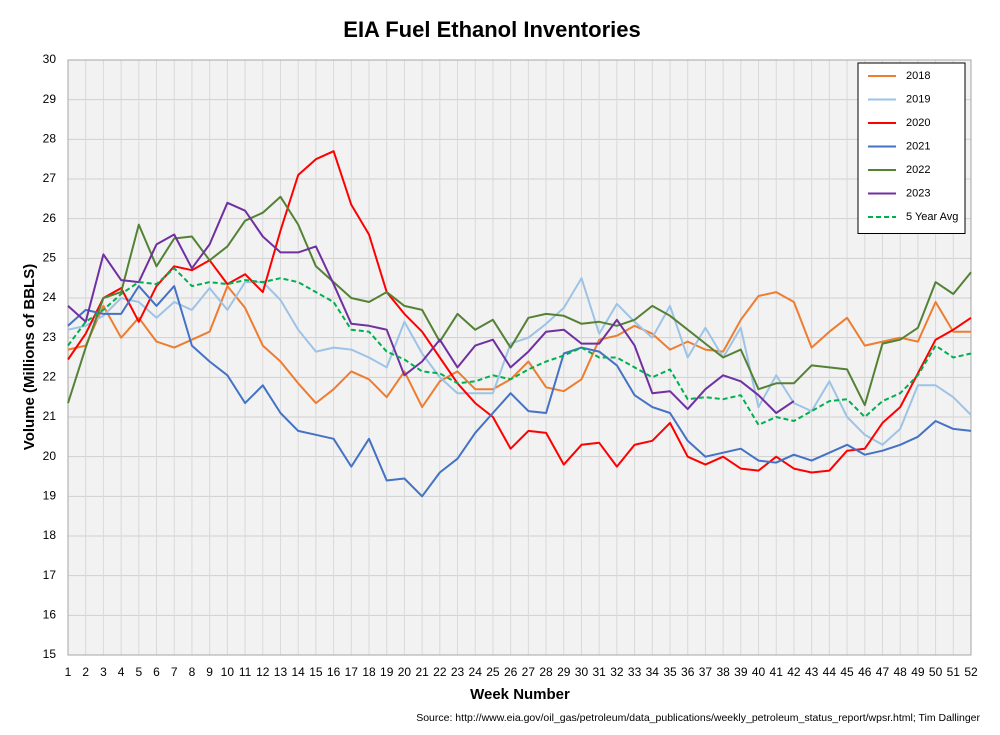  Describe the element at coordinates (85, 672) in the screenshot. I see `x-tick-label: 2` at that location.